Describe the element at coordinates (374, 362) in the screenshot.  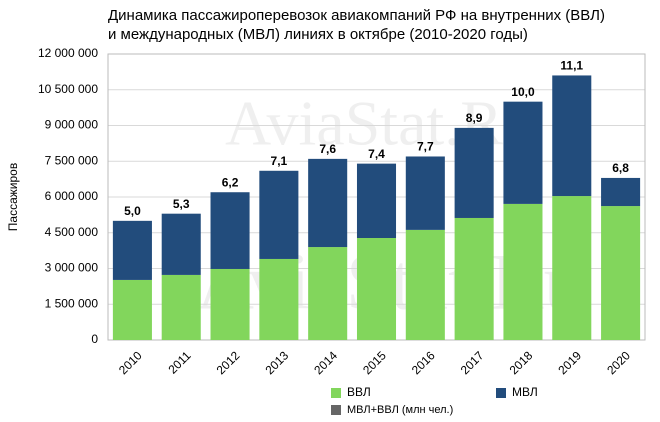
I see `x-tick-label: 2015` at that location.